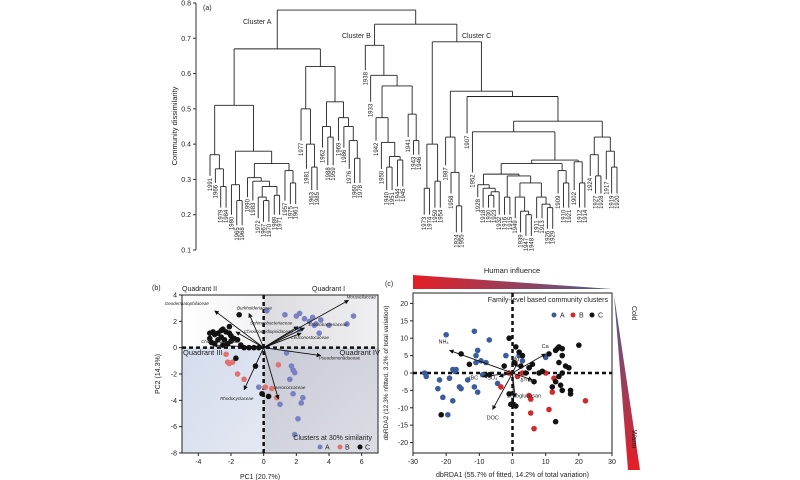 The width and height of the screenshot is (800, 480). Describe the element at coordinates (607, 188) in the screenshot. I see `leaf-label-year: 1917` at that location.